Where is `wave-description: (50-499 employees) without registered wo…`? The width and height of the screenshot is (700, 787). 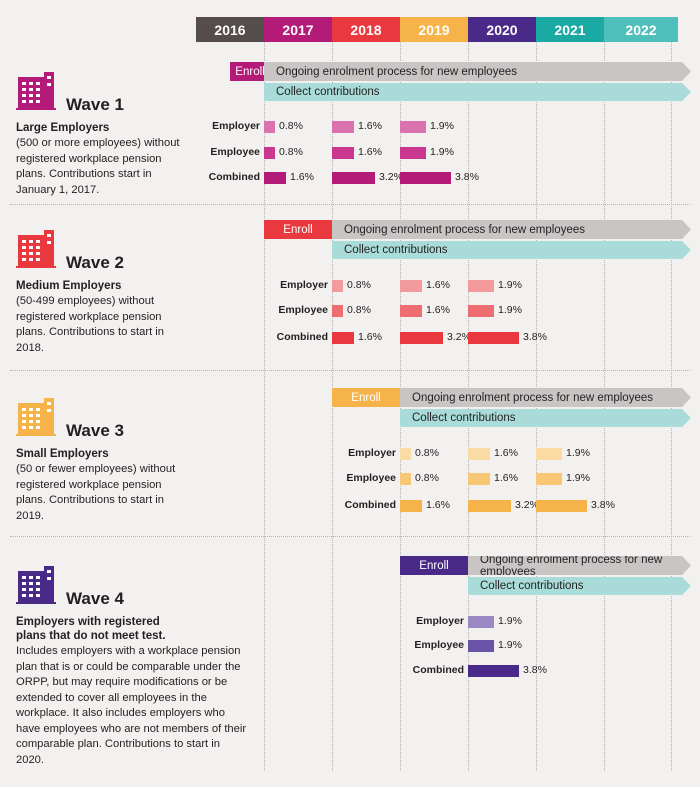
wave-description: (50-499 employees) without registered wo… is located at coordinates (90, 324).